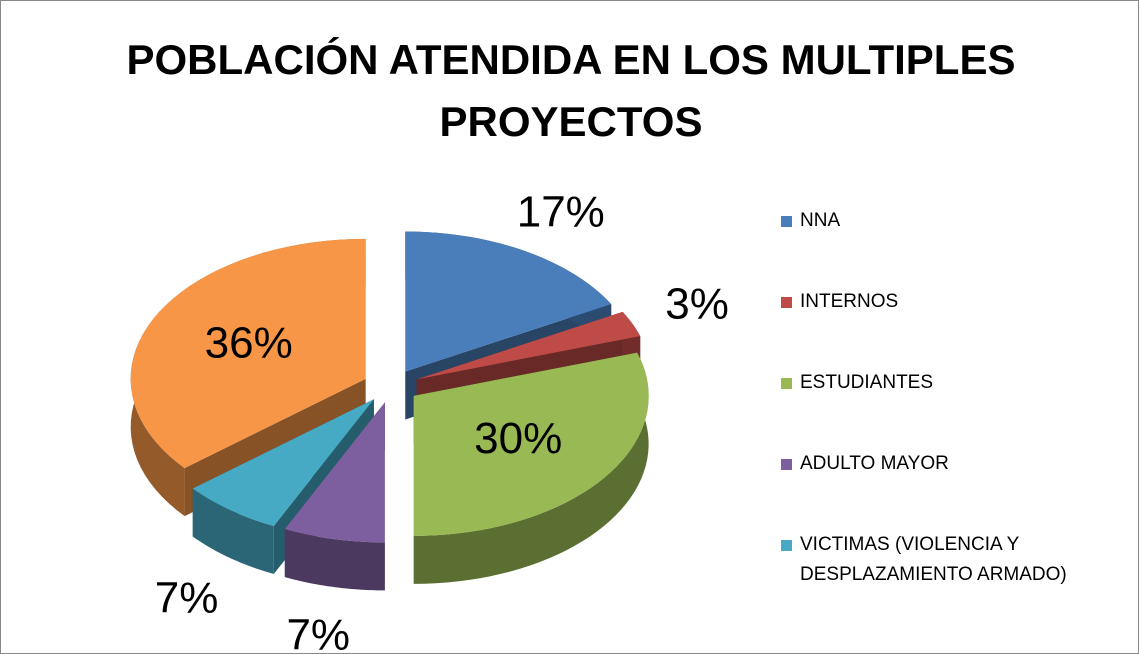  I want to click on legend-label: ESTUDIANTES, so click(867, 382).